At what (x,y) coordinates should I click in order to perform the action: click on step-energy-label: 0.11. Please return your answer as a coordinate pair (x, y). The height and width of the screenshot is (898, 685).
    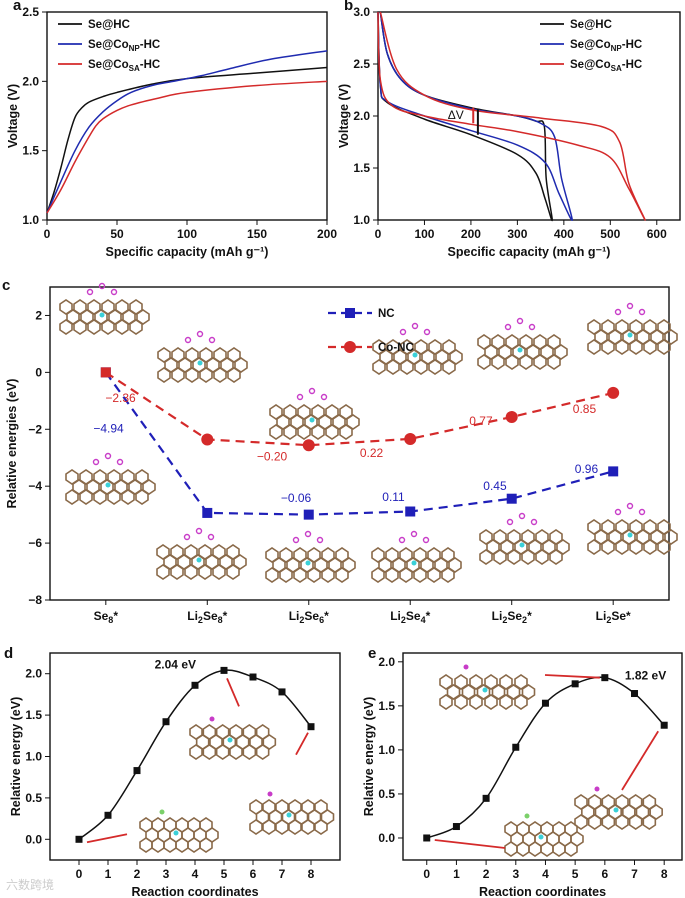
    Looking at the image, I should click on (393, 497).